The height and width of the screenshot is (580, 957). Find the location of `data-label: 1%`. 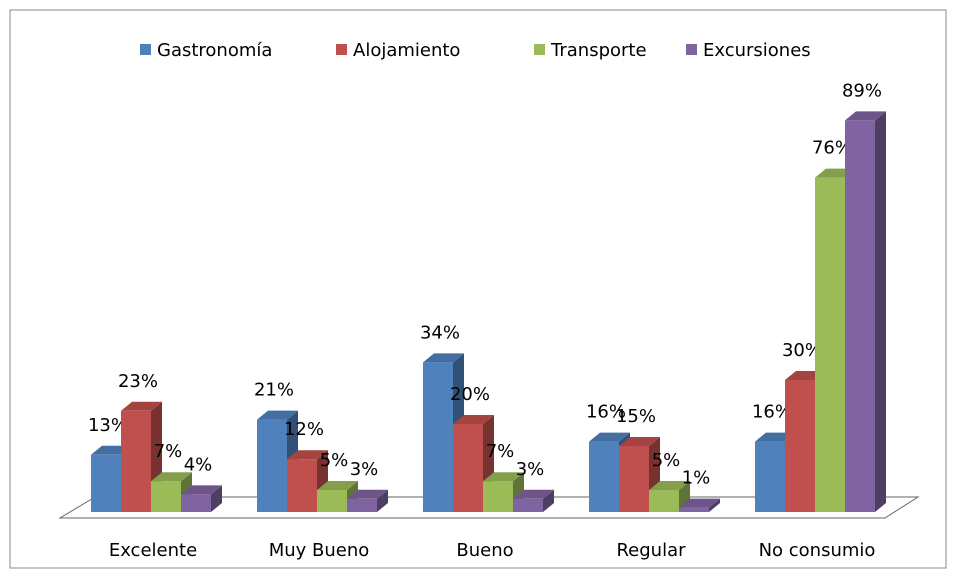

data-label: 1% is located at coordinates (696, 478).